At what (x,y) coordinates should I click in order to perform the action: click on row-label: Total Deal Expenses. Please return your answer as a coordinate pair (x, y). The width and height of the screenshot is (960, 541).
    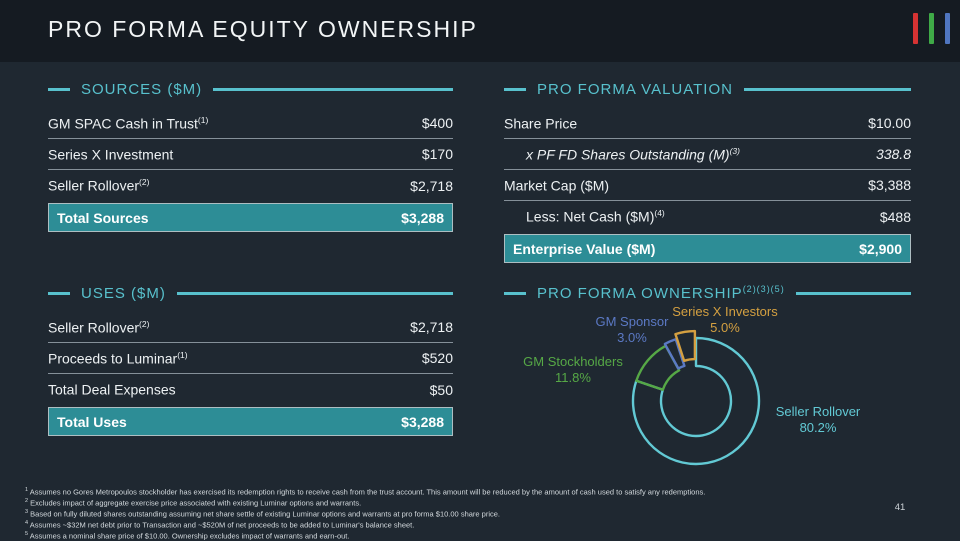
    Looking at the image, I should click on (112, 389).